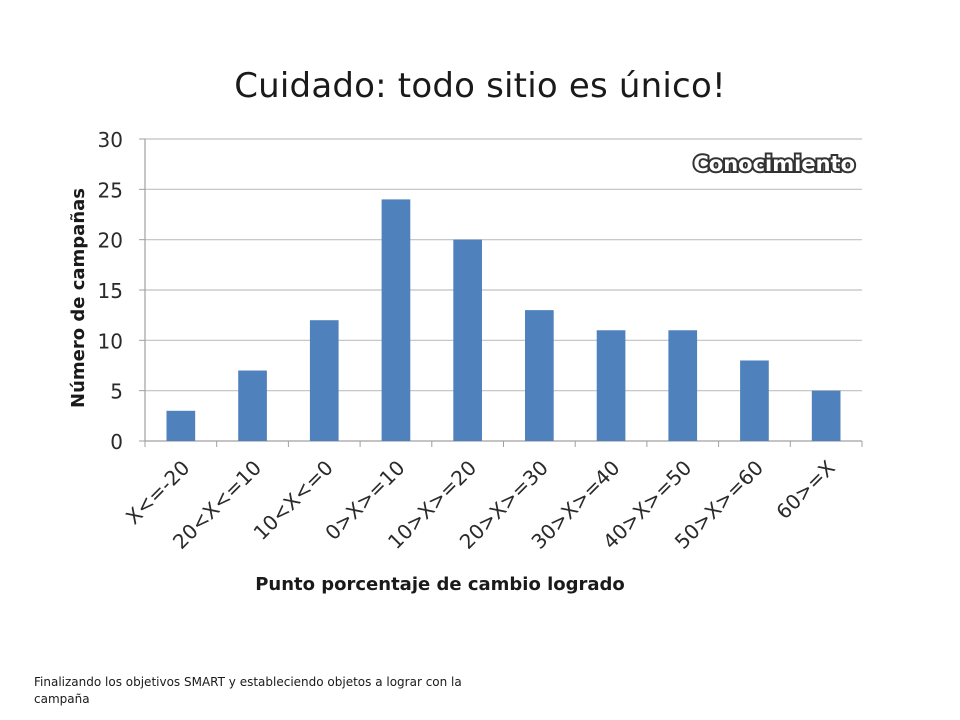 The height and width of the screenshot is (720, 960). I want to click on y-tick-label: 20, so click(110, 241).